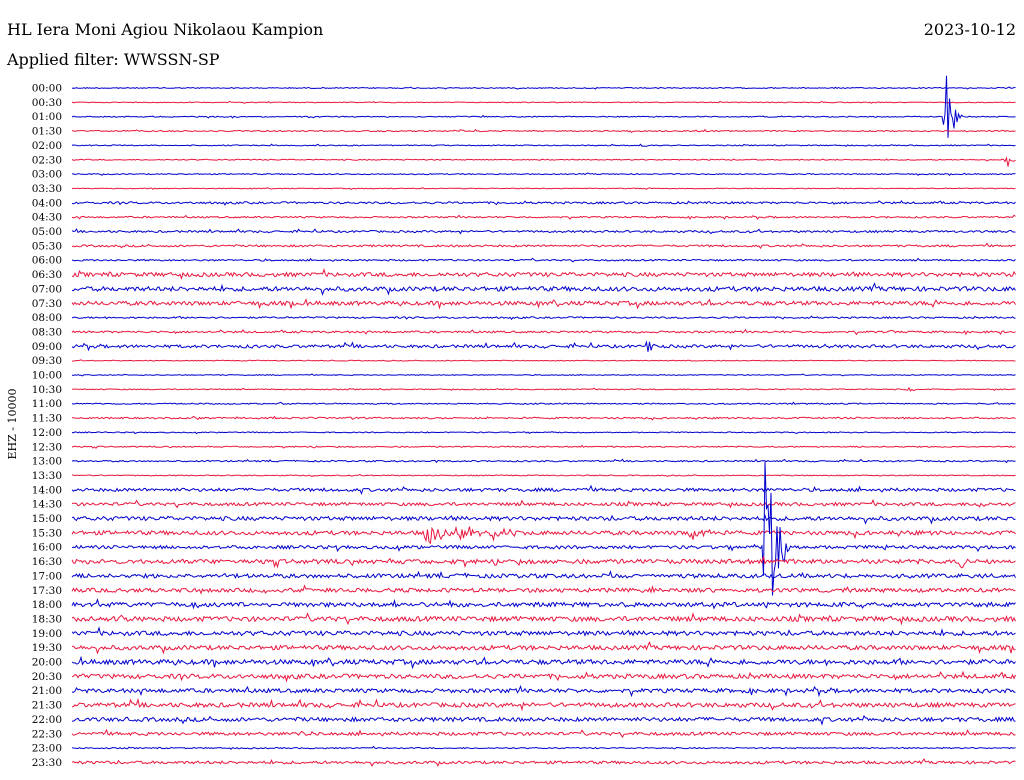  What do you see at coordinates (47, 490) in the screenshot?
I see `time-tick-label: 14:00` at bounding box center [47, 490].